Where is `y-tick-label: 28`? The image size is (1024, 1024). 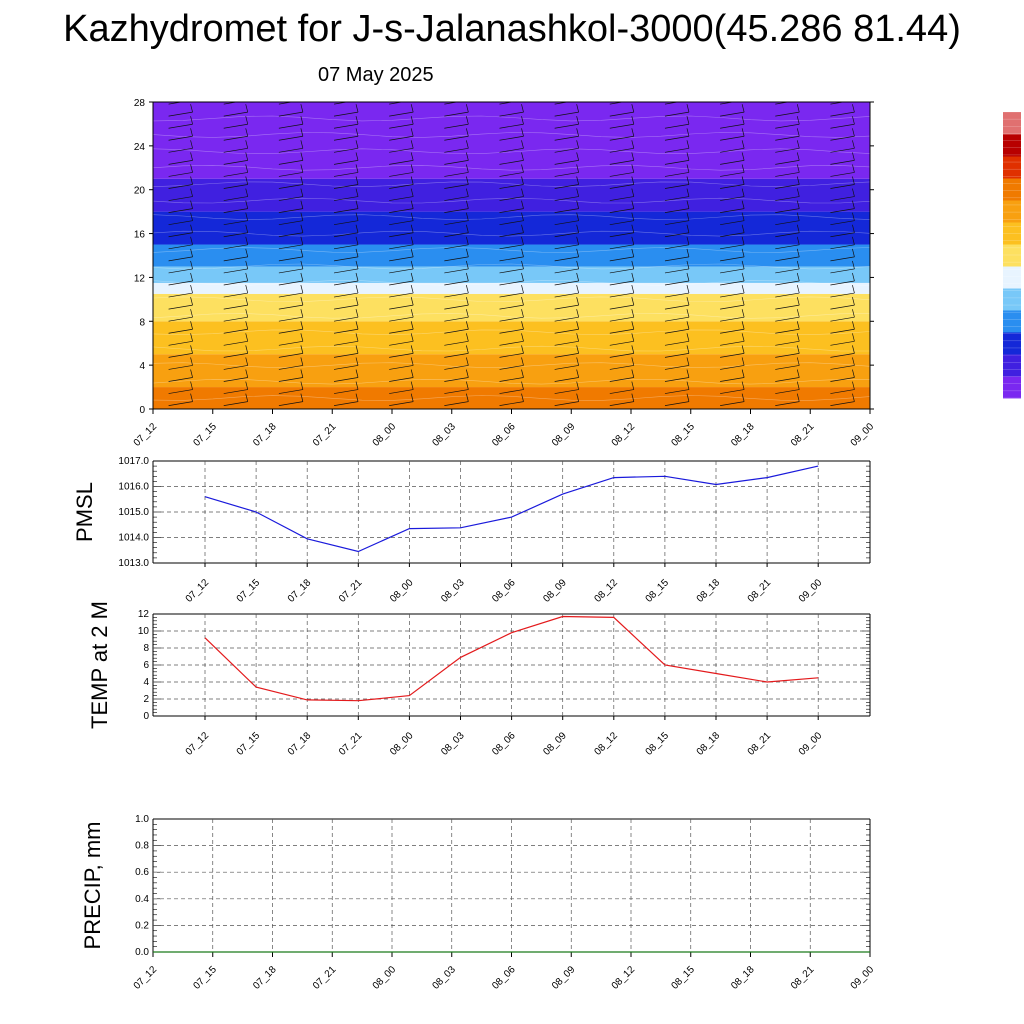
y-tick-label: 28 is located at coordinates (140, 103).